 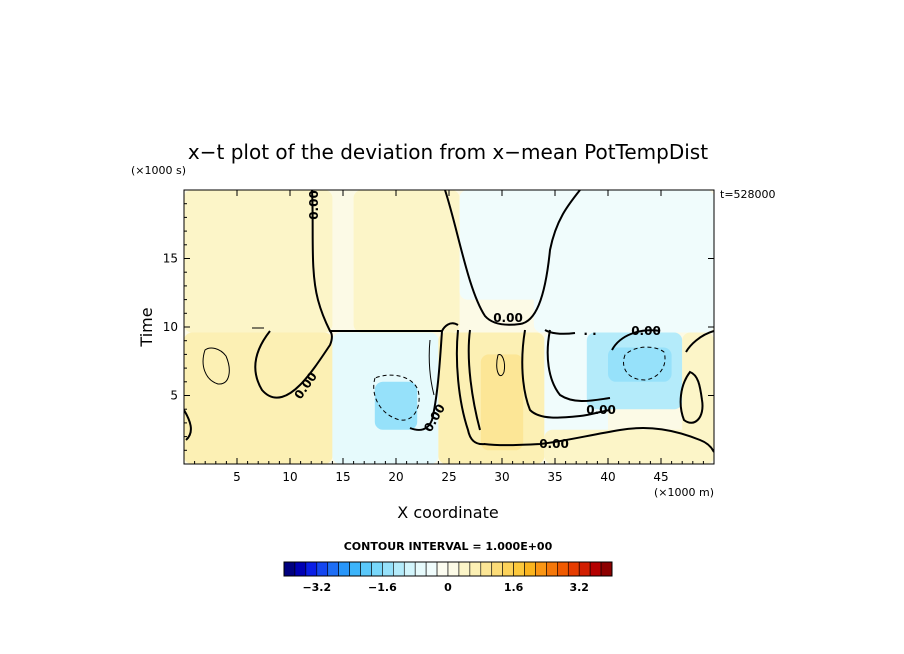 What do you see at coordinates (448, 577) in the screenshot?
I see `colorbar: −3.2 −1.6 0 1.6 3.2` at bounding box center [448, 577].